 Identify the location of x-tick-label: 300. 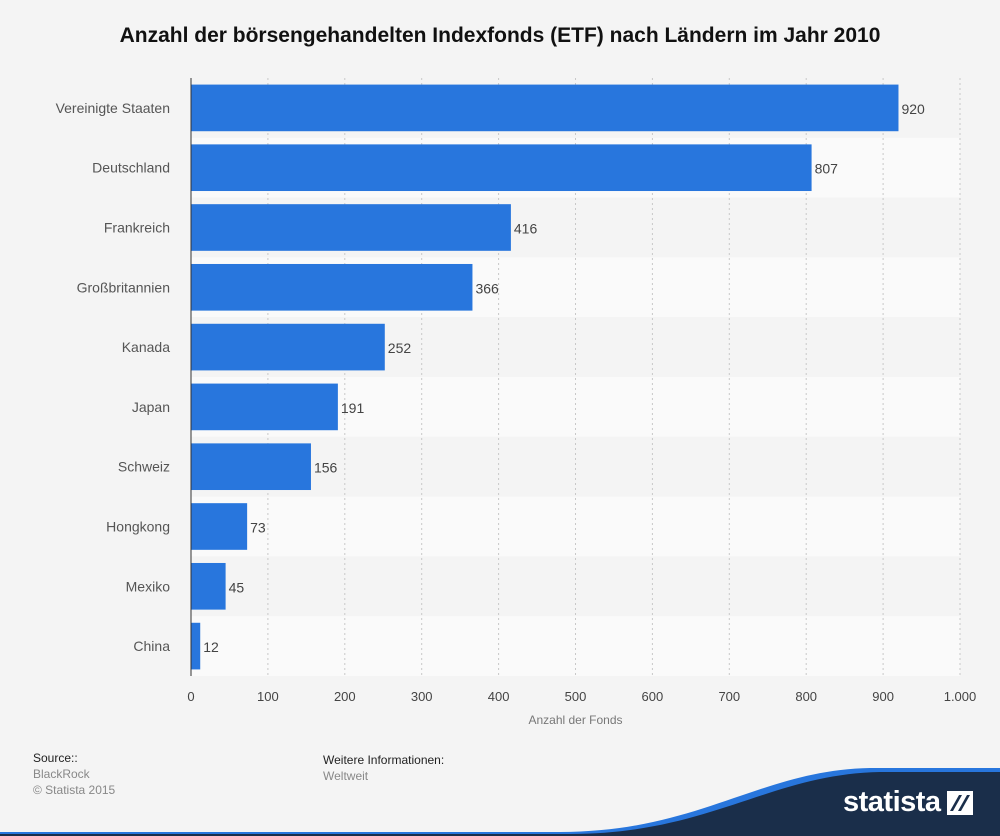
(422, 696).